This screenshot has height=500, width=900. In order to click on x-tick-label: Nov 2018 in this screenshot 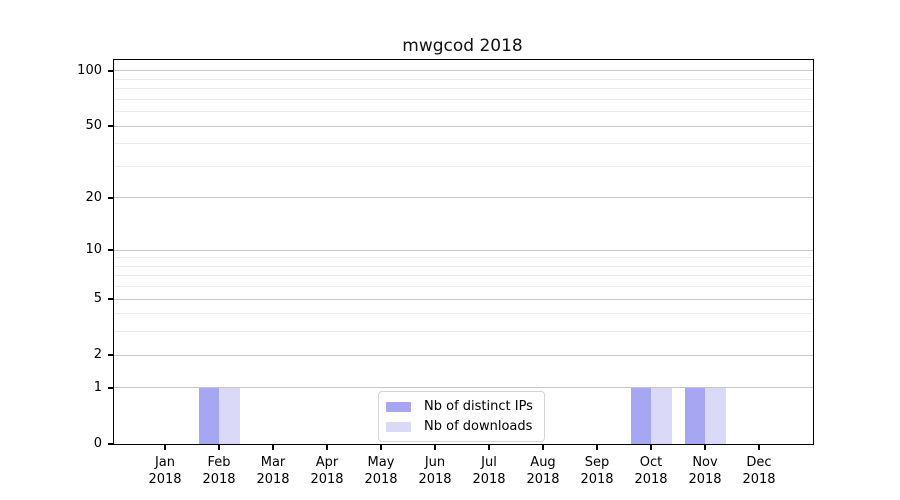, I will do `click(705, 471)`.